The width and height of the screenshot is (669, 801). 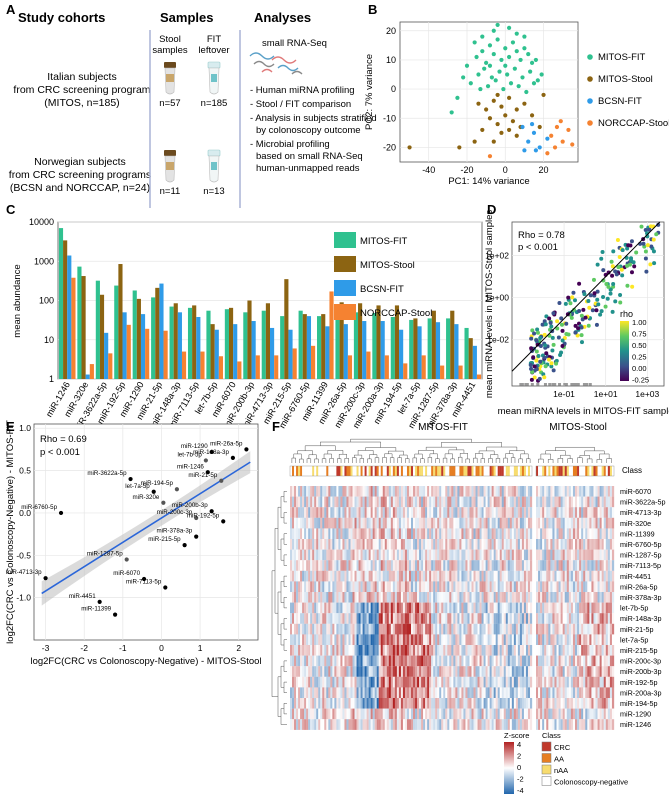 I want to click on fc-point-label: let-7b-5p, so click(x=189, y=454).